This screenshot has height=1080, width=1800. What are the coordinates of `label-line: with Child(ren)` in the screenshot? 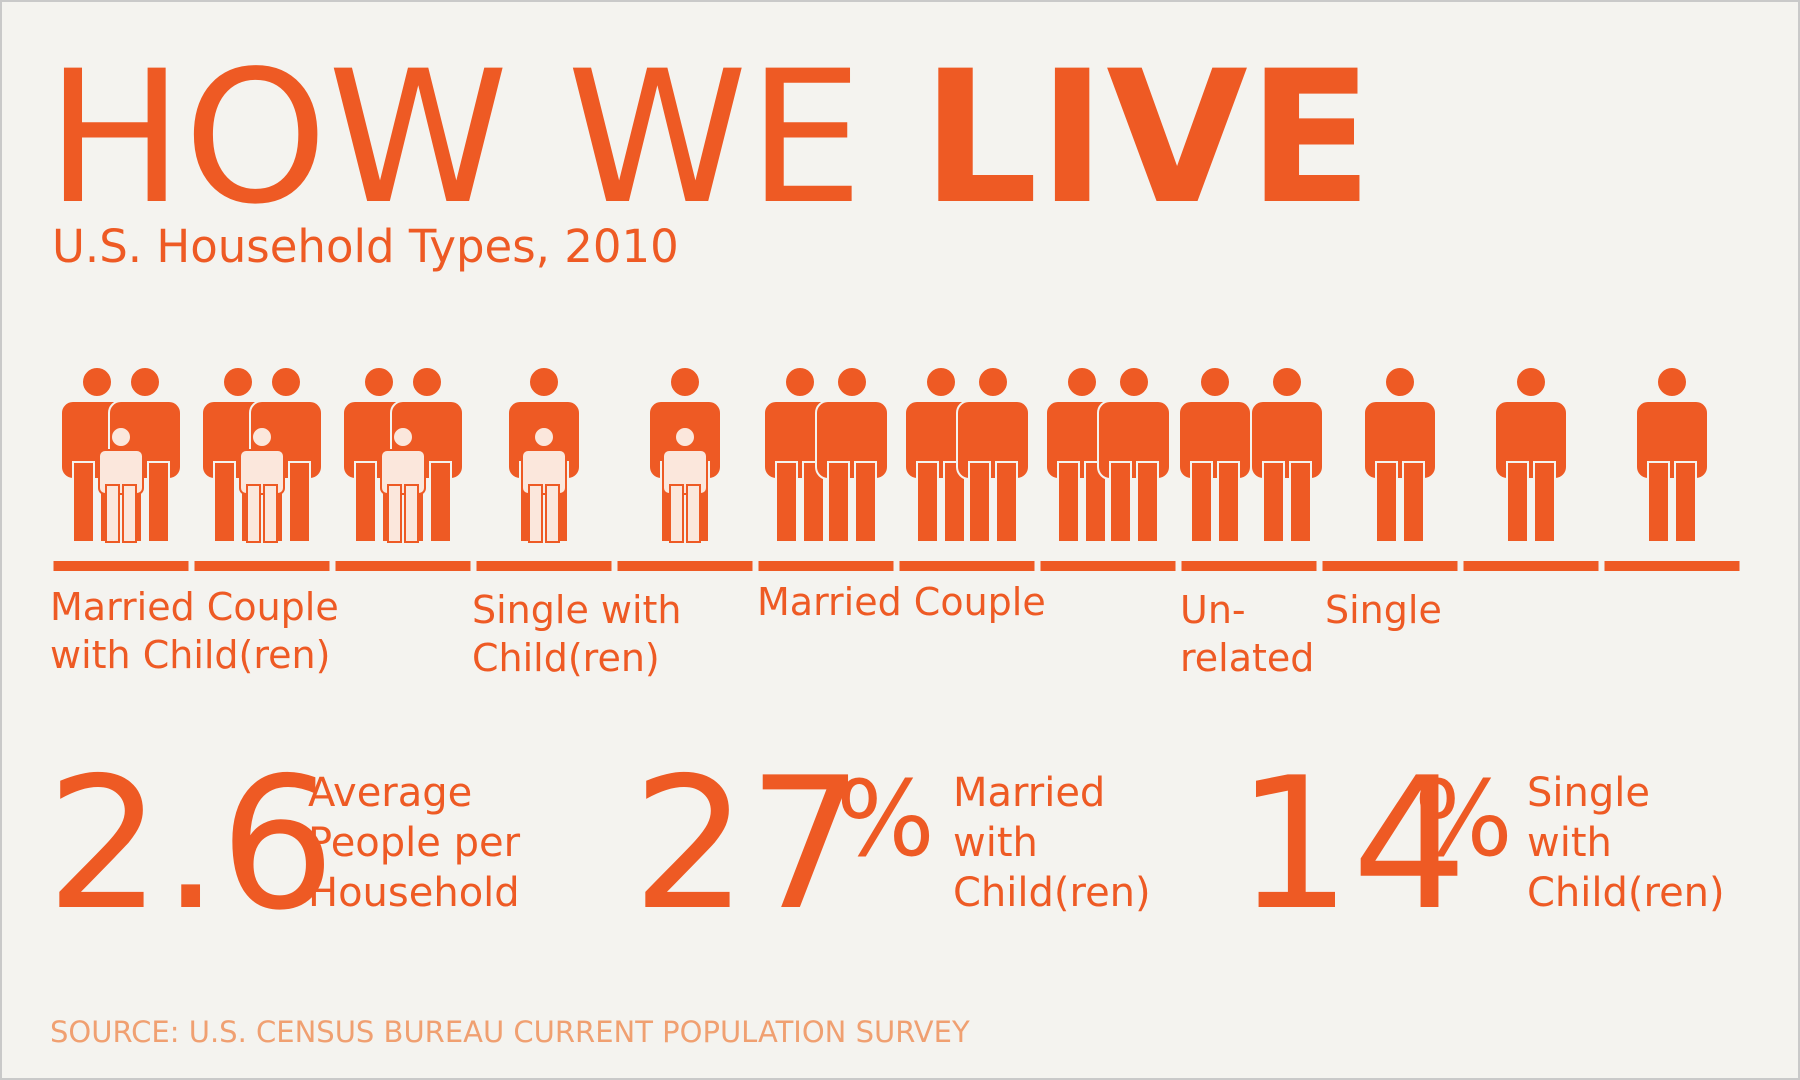 It's located at (190, 655).